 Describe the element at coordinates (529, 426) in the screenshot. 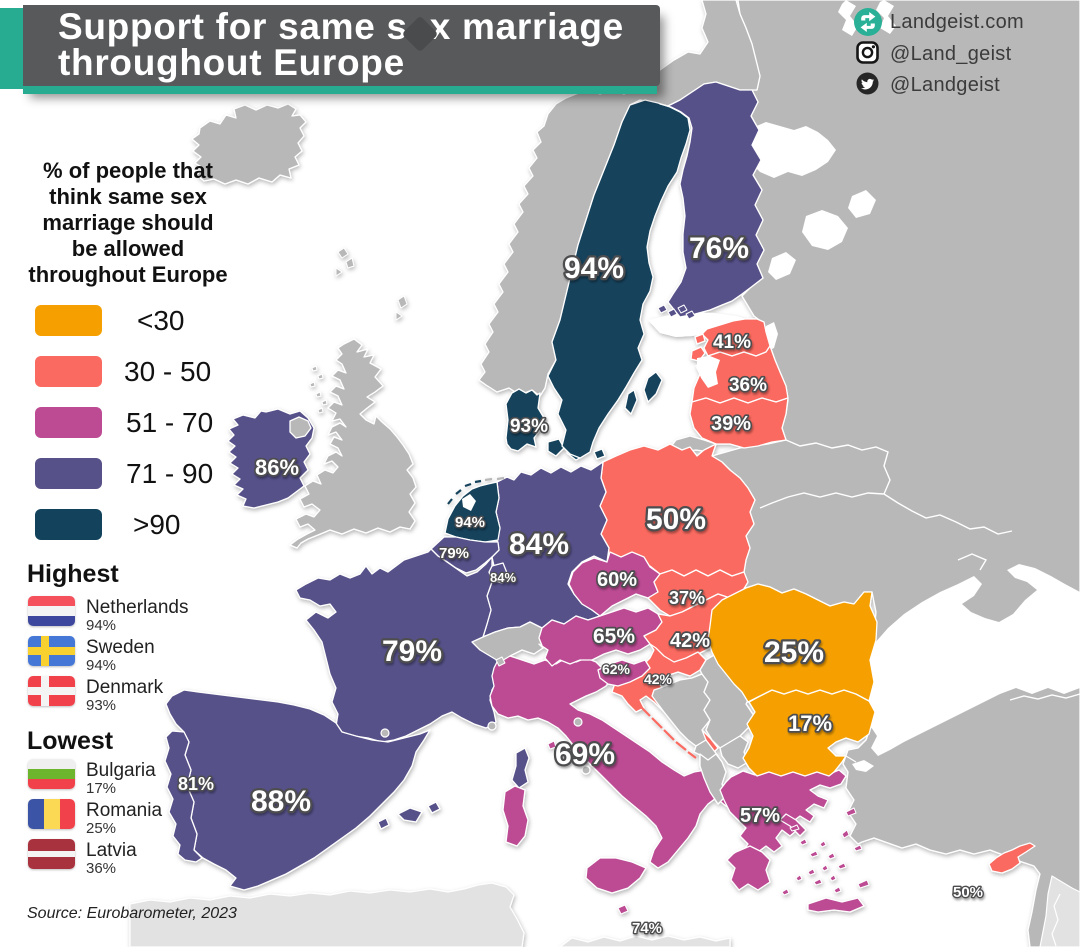

I see `svg-text: 93%` at that location.